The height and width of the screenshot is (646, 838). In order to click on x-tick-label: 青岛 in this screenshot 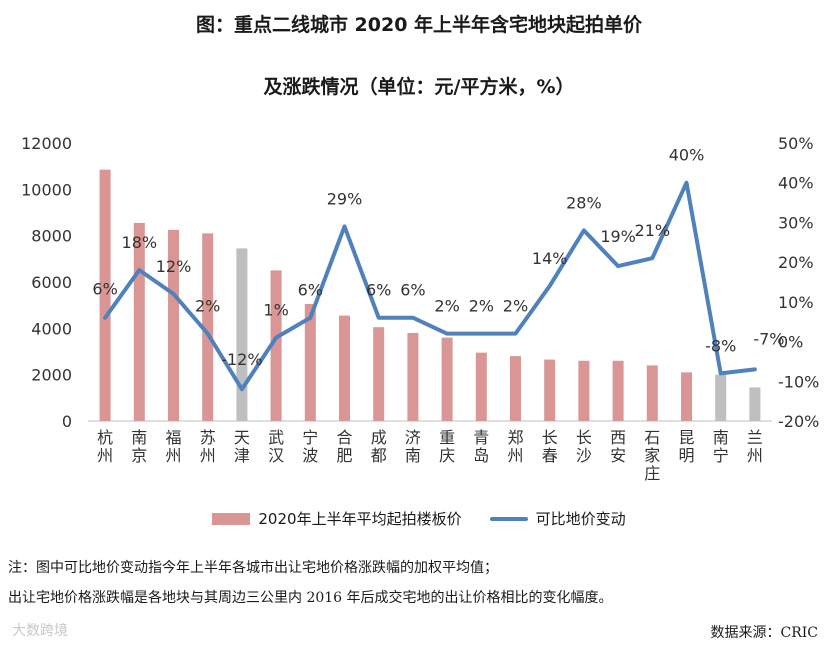, I will do `click(481, 446)`.